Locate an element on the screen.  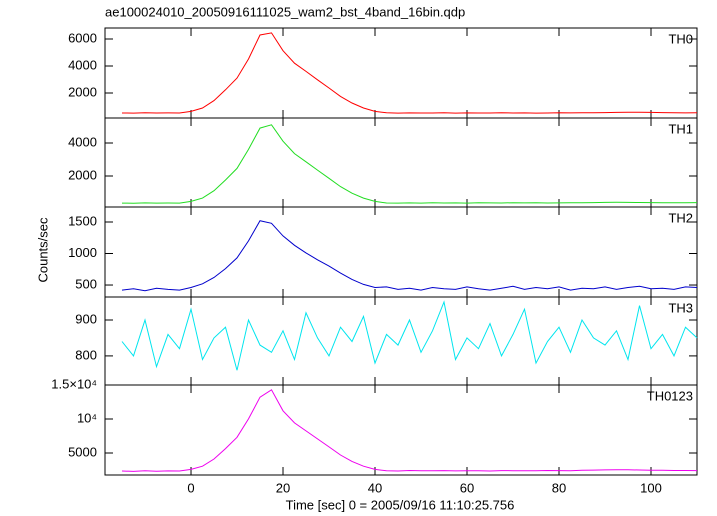
x-tick-label: 100 is located at coordinates (651, 487).